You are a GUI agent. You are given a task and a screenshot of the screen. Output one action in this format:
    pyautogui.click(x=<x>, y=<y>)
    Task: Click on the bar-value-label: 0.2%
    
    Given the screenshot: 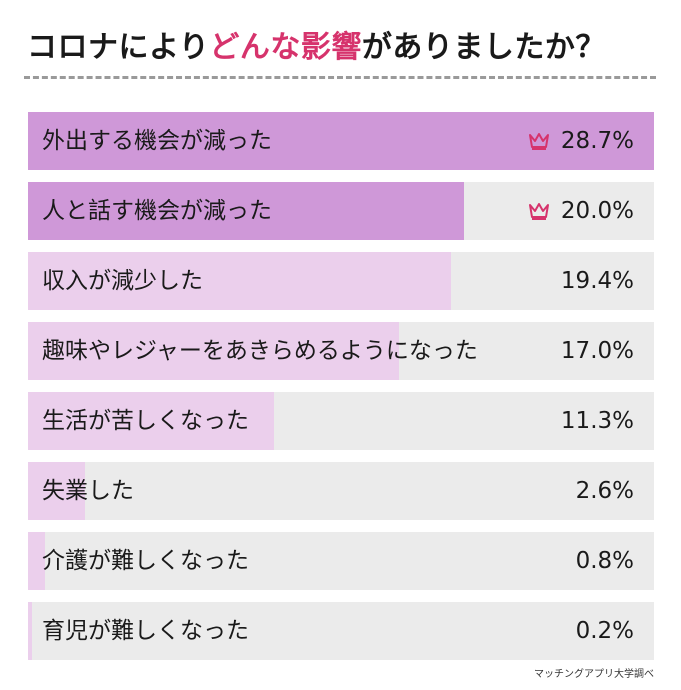 What is the action you would take?
    pyautogui.click(x=604, y=631)
    